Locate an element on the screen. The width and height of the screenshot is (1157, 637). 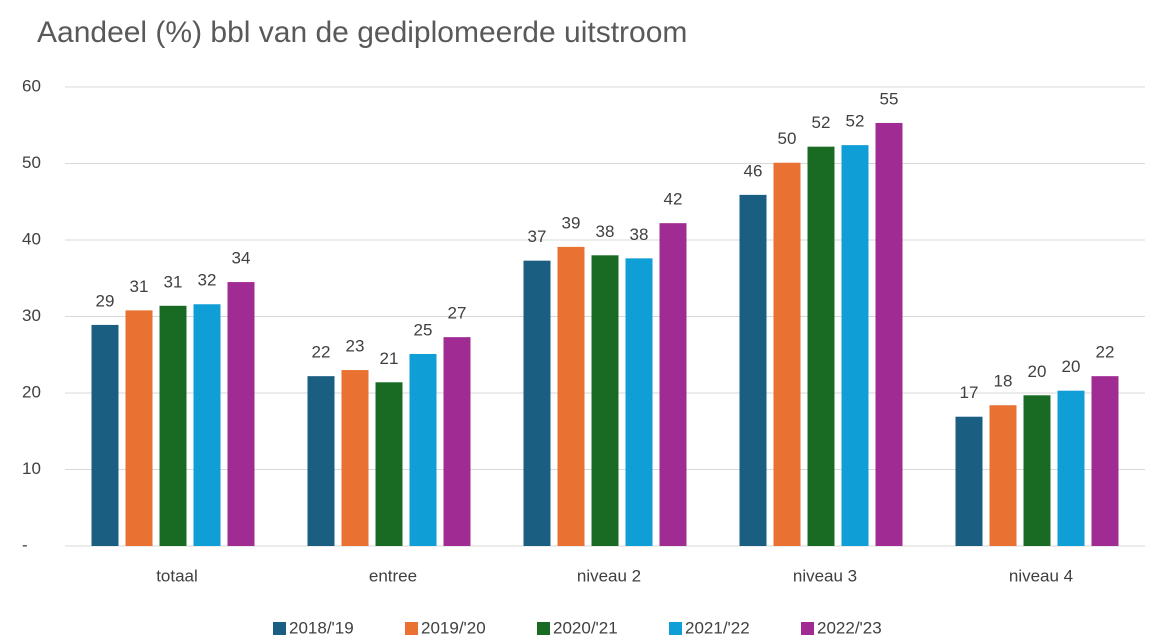
legend-label: 2019/'20 is located at coordinates (453, 627).